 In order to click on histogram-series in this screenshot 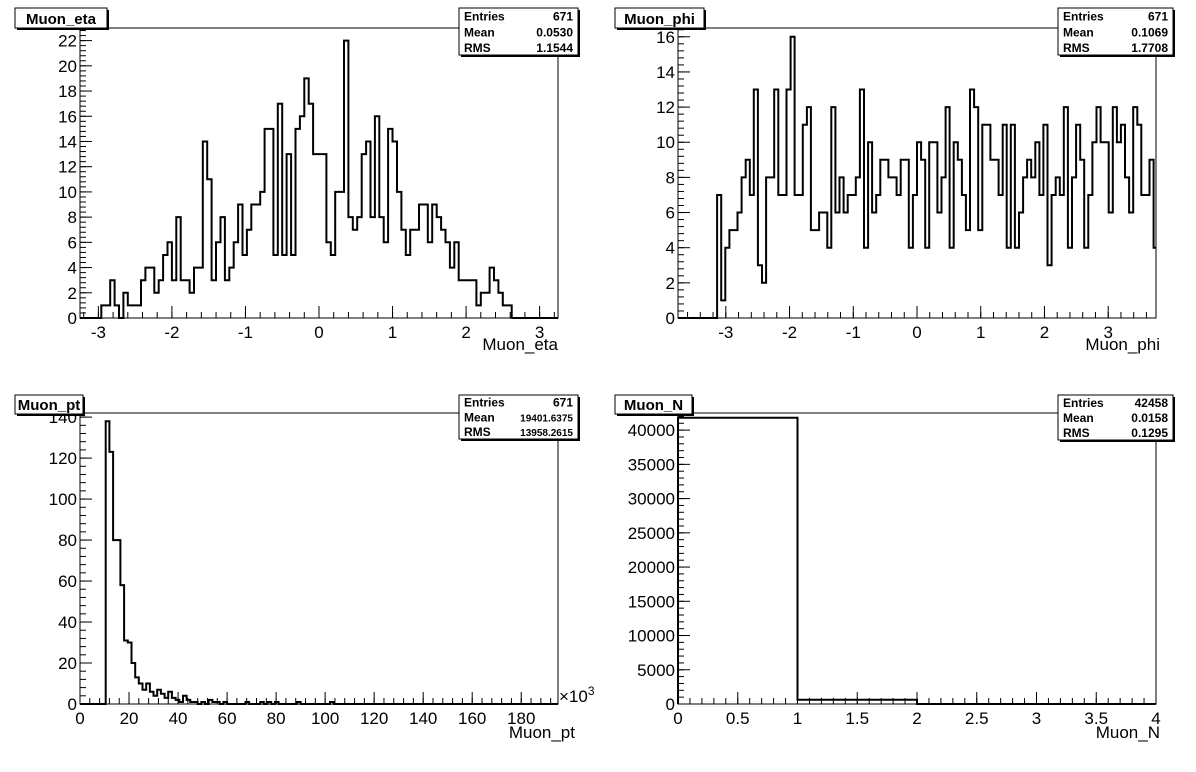, I will do `click(916, 560)`.